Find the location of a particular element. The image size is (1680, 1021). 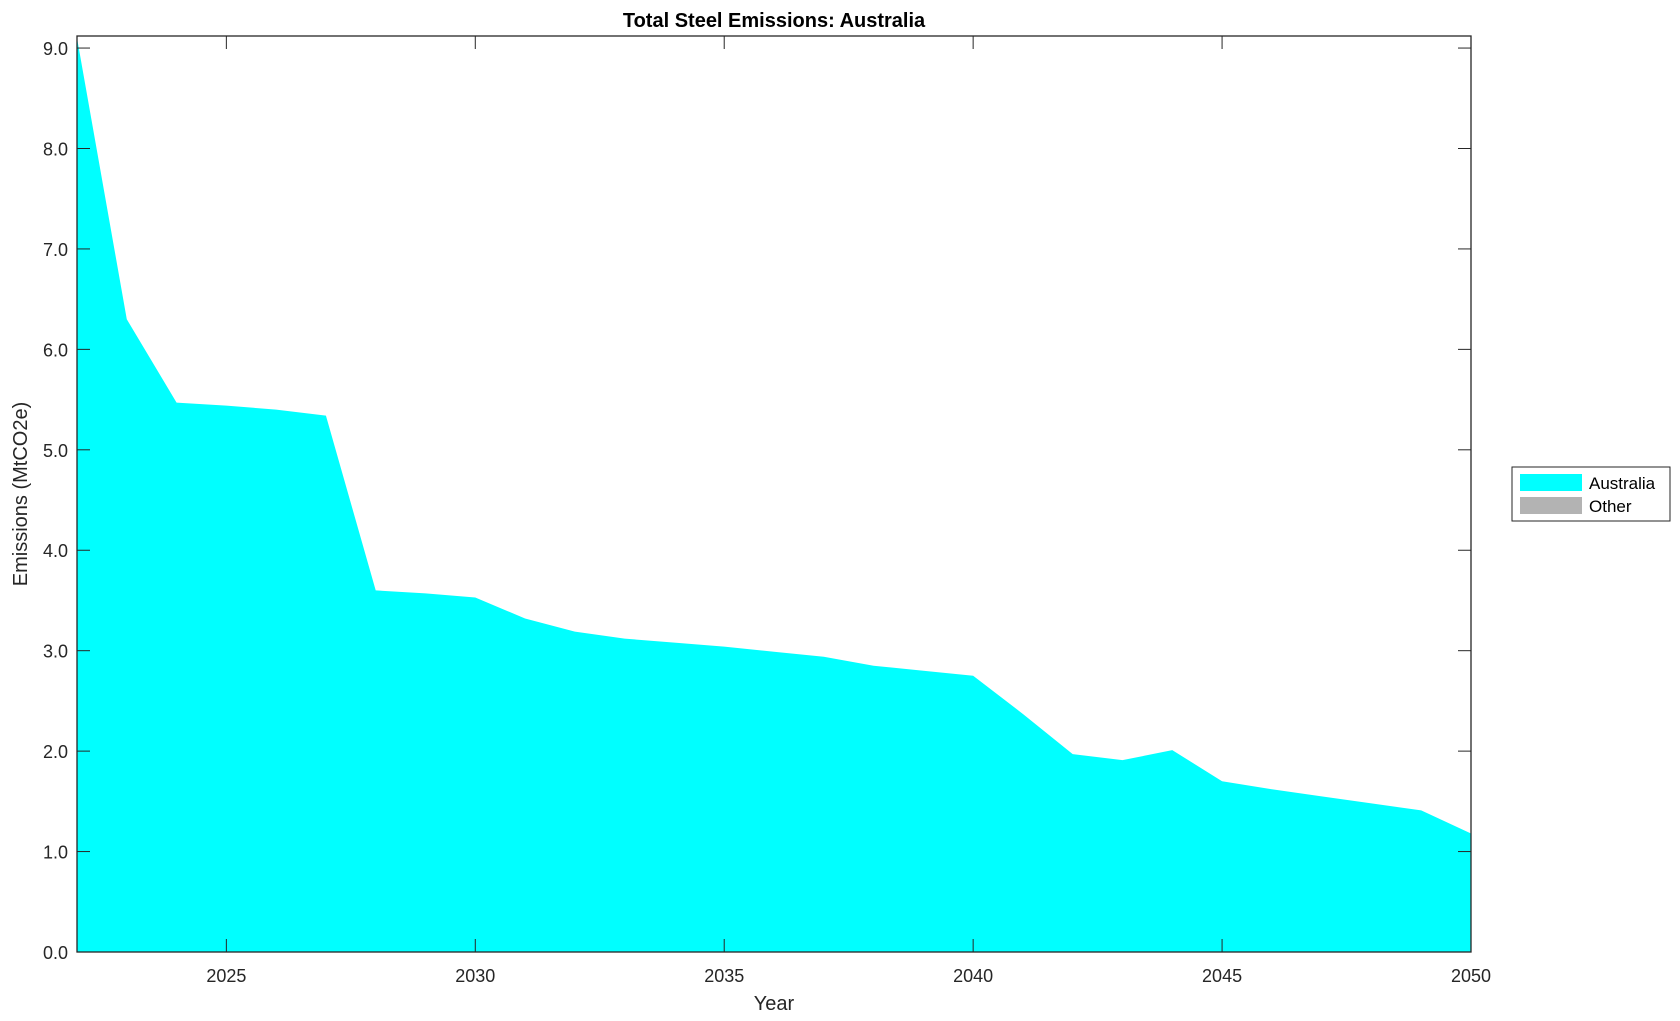

y-tick-label: 1.0 is located at coordinates (55, 853).